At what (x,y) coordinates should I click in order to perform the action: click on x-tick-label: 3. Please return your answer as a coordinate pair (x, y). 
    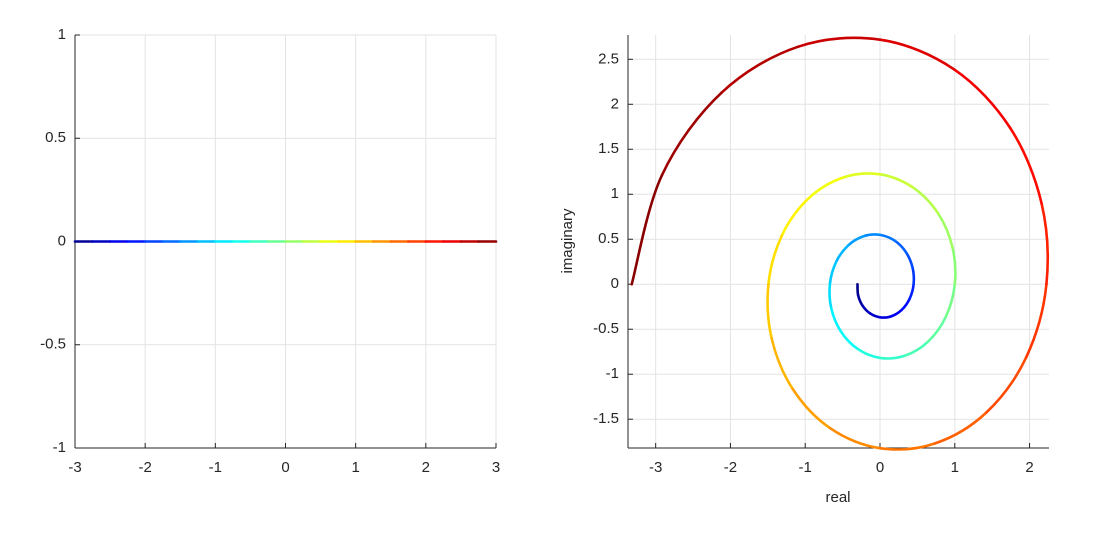
    Looking at the image, I should click on (496, 467).